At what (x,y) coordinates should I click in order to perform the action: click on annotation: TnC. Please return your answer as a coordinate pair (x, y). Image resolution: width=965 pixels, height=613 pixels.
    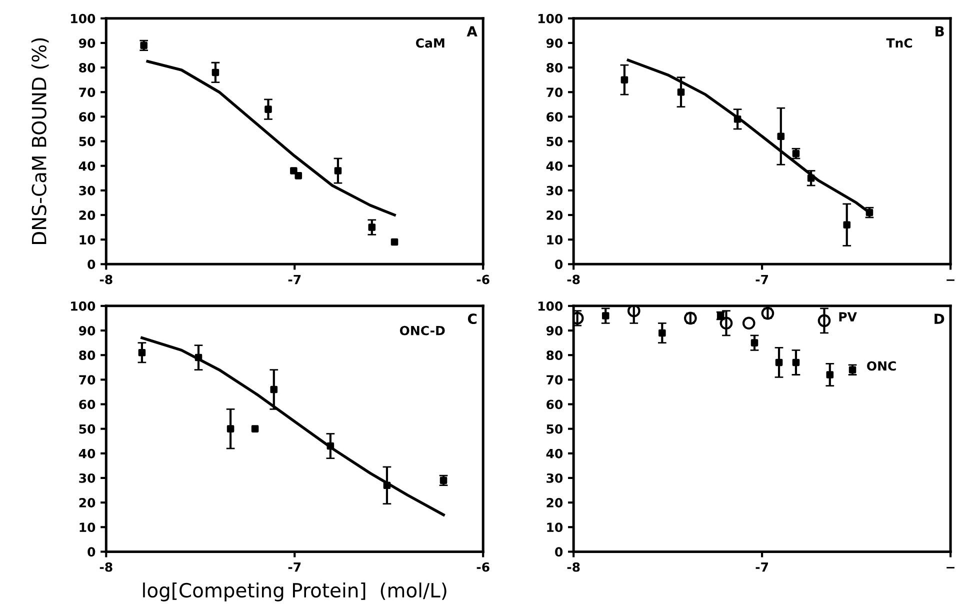
    Looking at the image, I should click on (899, 43).